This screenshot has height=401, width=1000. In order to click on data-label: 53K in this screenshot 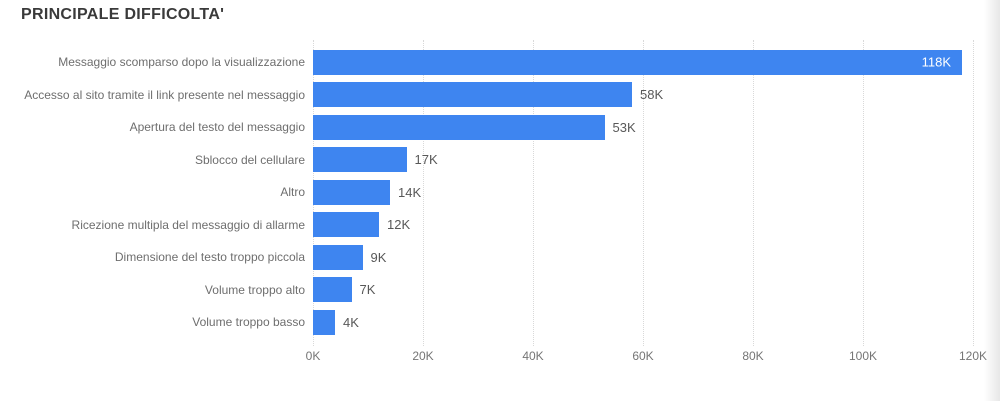, I will do `click(624, 127)`.